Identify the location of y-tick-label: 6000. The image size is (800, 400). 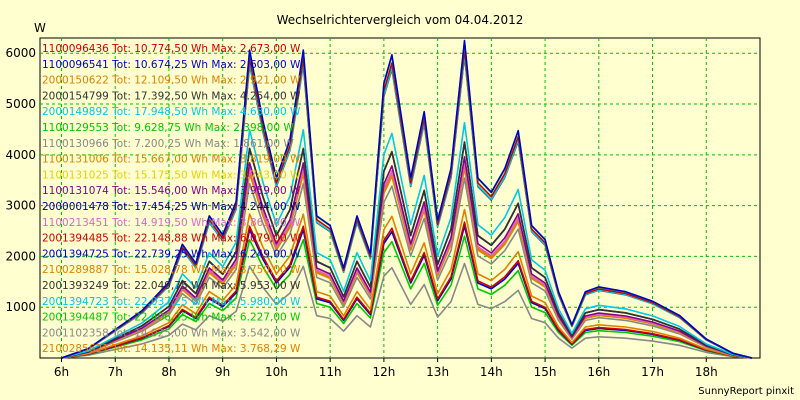
(20, 53).